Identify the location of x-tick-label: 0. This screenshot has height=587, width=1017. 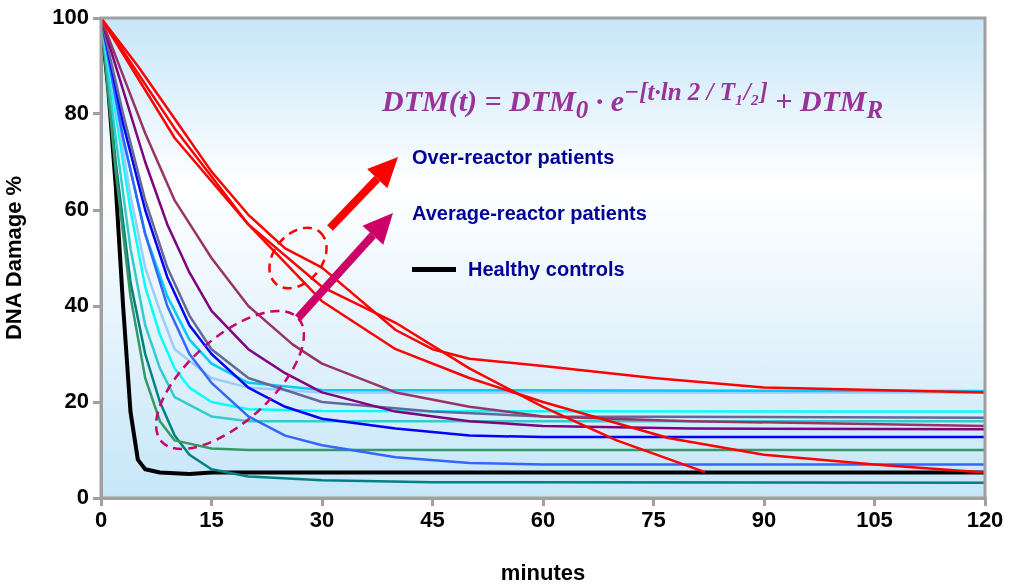
(101, 520).